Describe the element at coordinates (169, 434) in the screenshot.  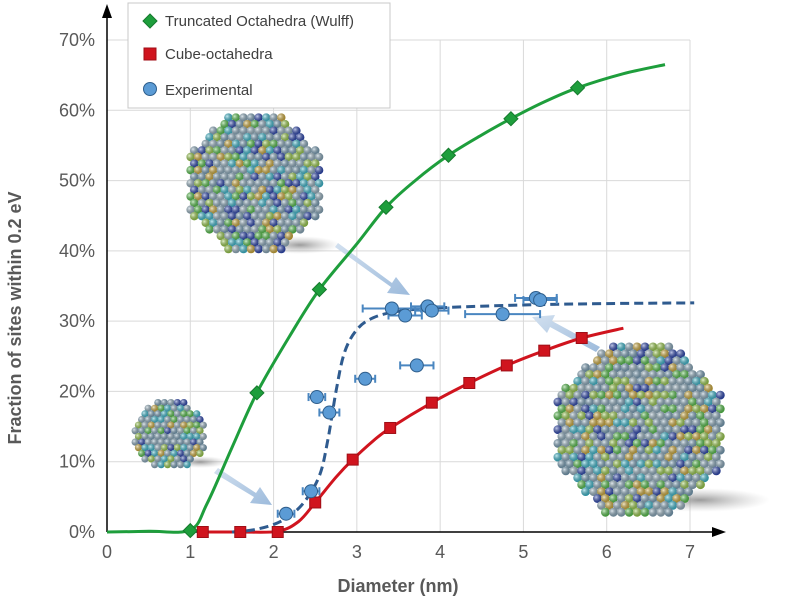
I see `nanoparticle-small` at that location.